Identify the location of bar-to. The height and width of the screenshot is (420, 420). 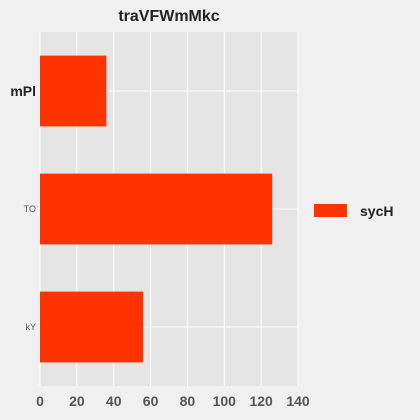
(156, 209).